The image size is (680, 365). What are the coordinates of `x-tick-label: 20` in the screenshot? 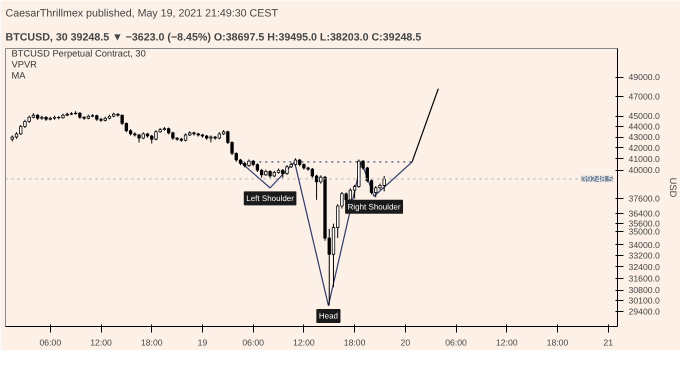 It's located at (405, 343).